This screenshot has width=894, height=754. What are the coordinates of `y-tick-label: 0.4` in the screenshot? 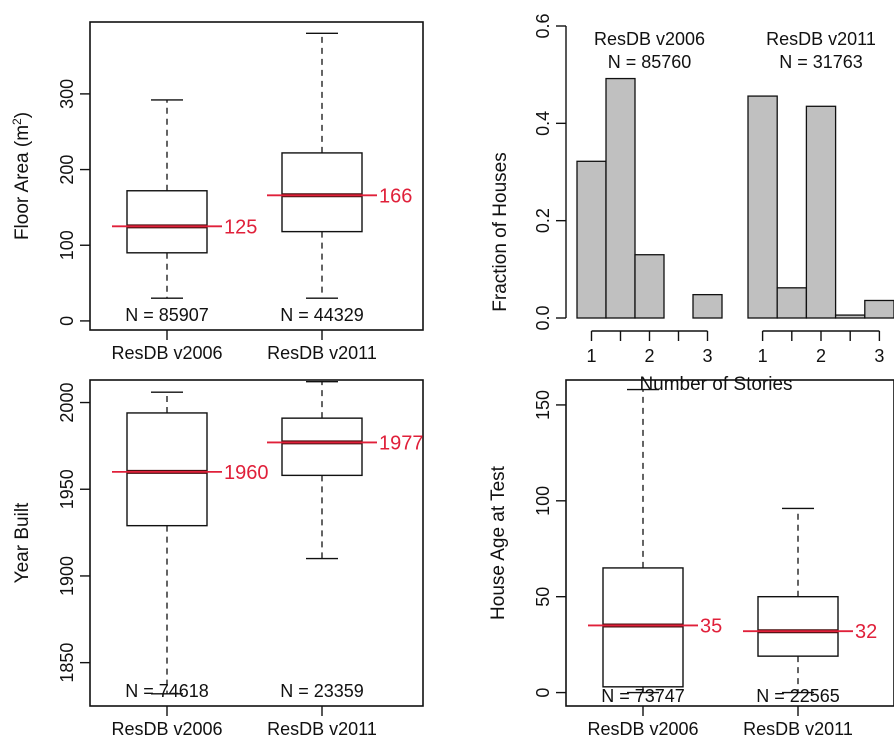 It's located at (543, 123).